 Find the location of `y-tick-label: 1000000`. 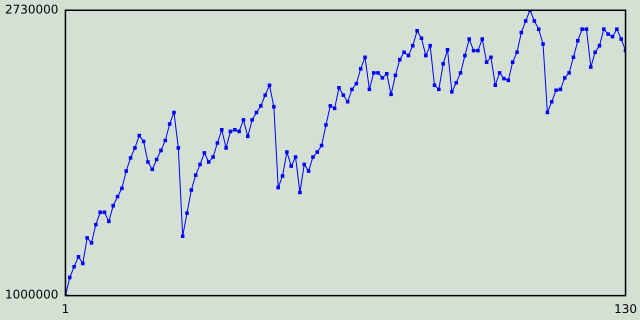

y-tick-label: 1000000 is located at coordinates (31, 295).